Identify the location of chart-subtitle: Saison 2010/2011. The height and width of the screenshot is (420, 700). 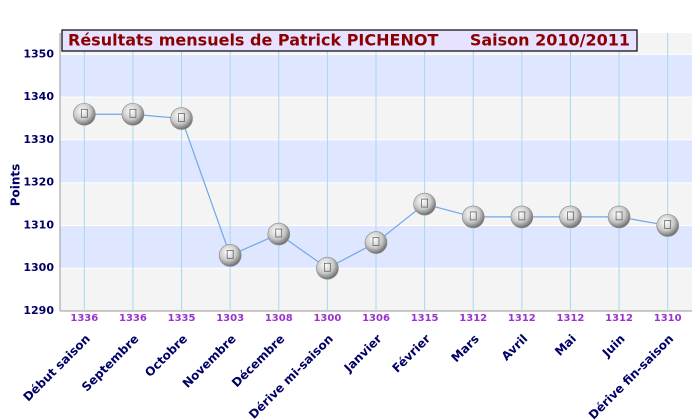
(550, 40).